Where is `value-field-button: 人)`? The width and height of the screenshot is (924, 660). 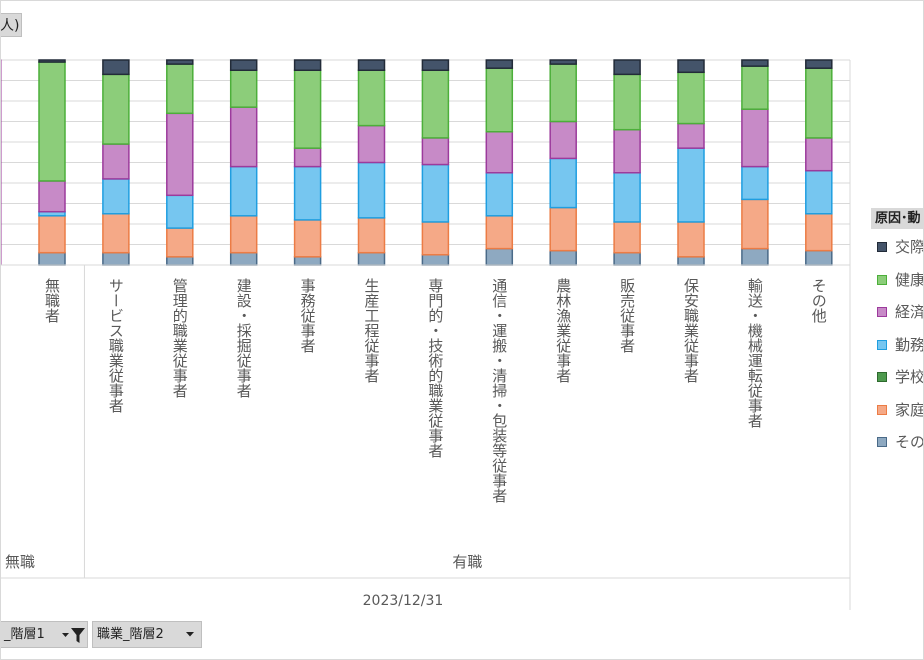
value-field-button: 人) is located at coordinates (11, 25).